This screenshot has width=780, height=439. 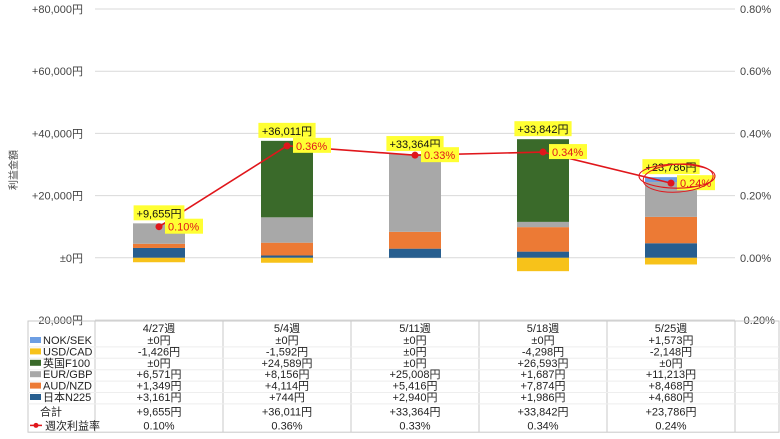 I want to click on highlight-ellipse, so click(x=678, y=178).